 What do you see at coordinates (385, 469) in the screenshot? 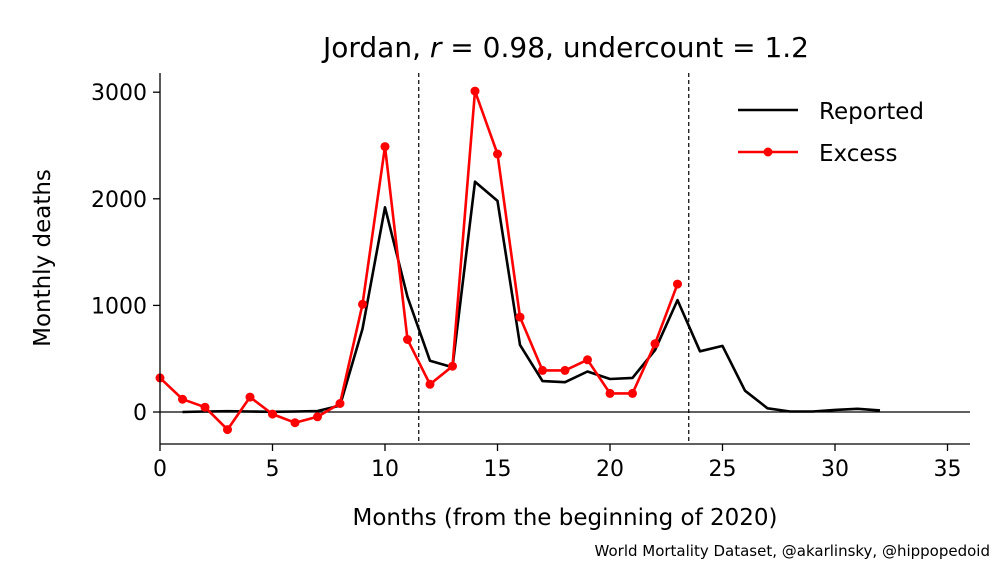
I see `x-tick-label: 10` at bounding box center [385, 469].